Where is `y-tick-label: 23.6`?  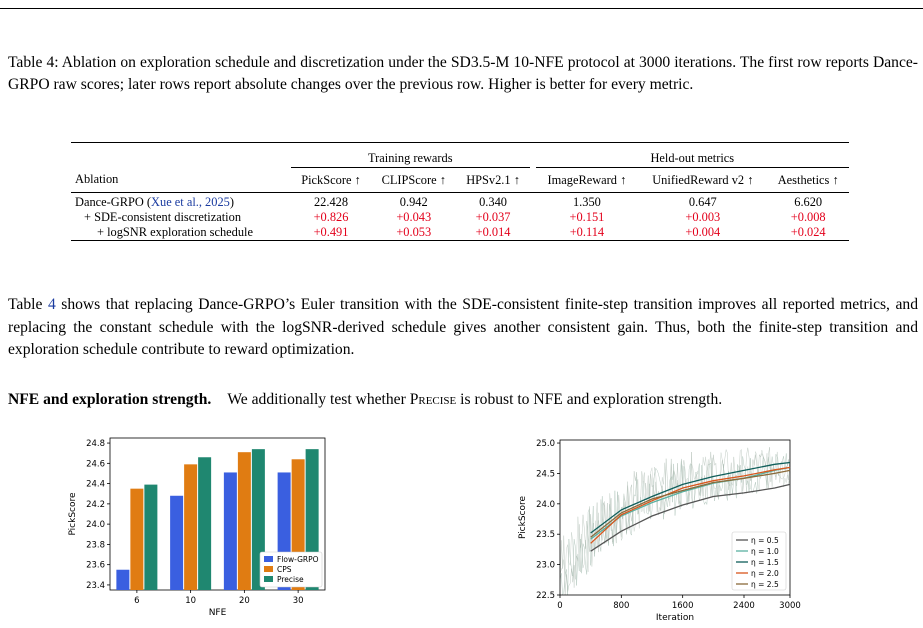
y-tick-label: 23.6 is located at coordinates (95, 566).